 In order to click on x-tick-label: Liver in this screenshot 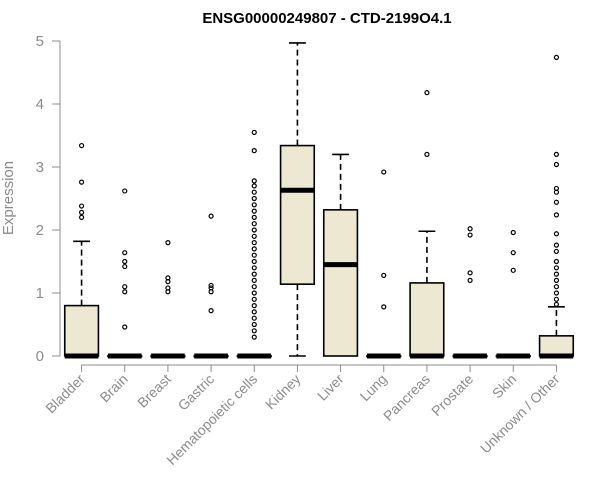, I will do `click(330, 387)`.